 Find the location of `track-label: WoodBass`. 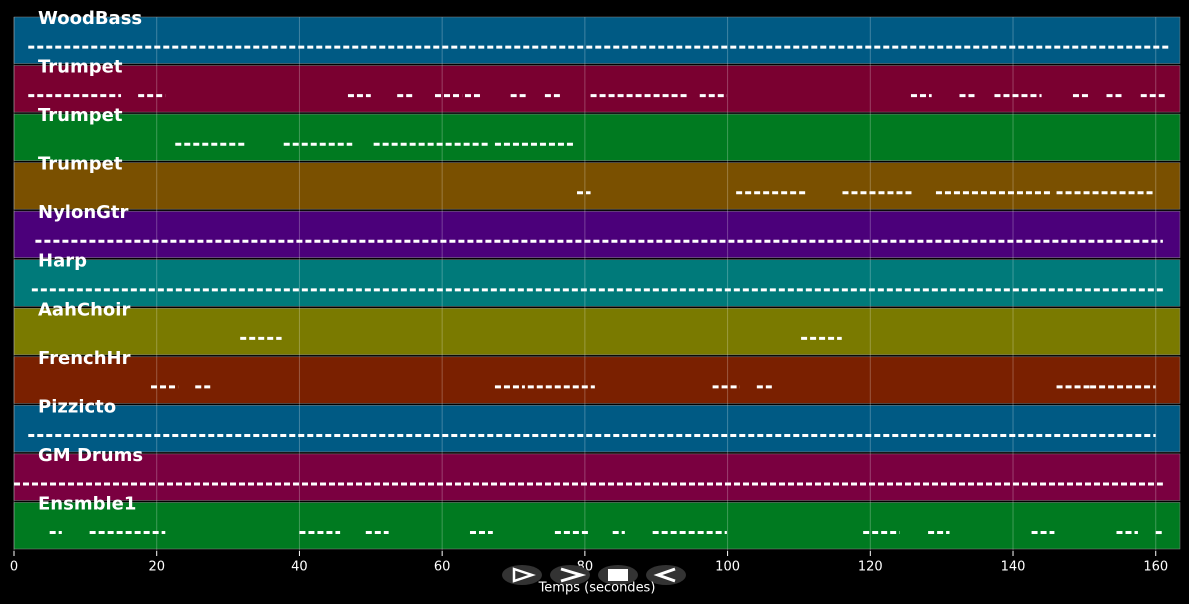

track-label: WoodBass is located at coordinates (90, 18).